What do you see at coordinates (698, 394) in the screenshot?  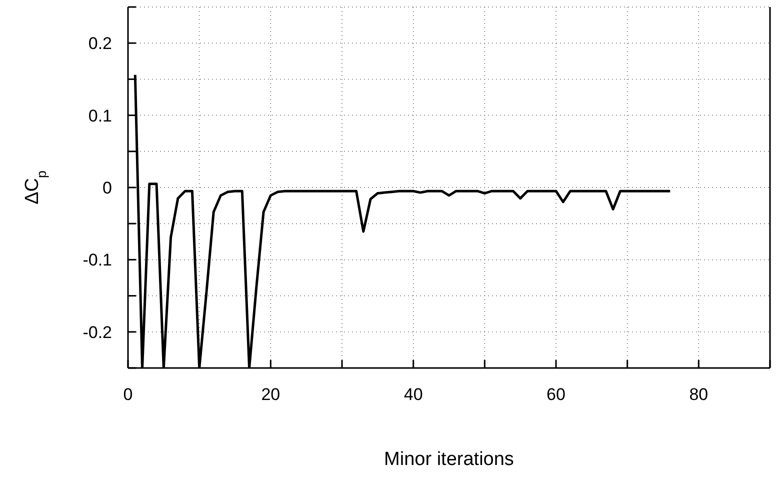 I see `x-tick-label: 80` at bounding box center [698, 394].